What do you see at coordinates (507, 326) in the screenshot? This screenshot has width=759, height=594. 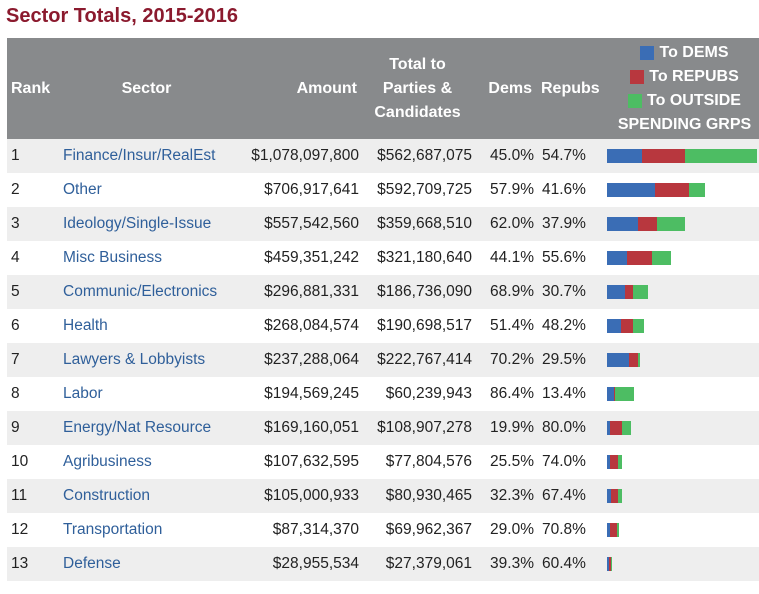 I see `dems-pct-cell: 51.4%` at bounding box center [507, 326].